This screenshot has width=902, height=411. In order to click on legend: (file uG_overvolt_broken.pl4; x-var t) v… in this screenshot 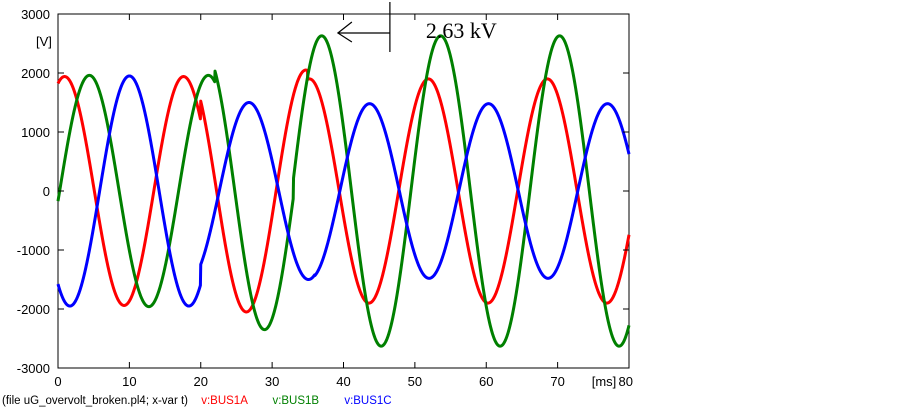, I will do `click(197, 401)`.